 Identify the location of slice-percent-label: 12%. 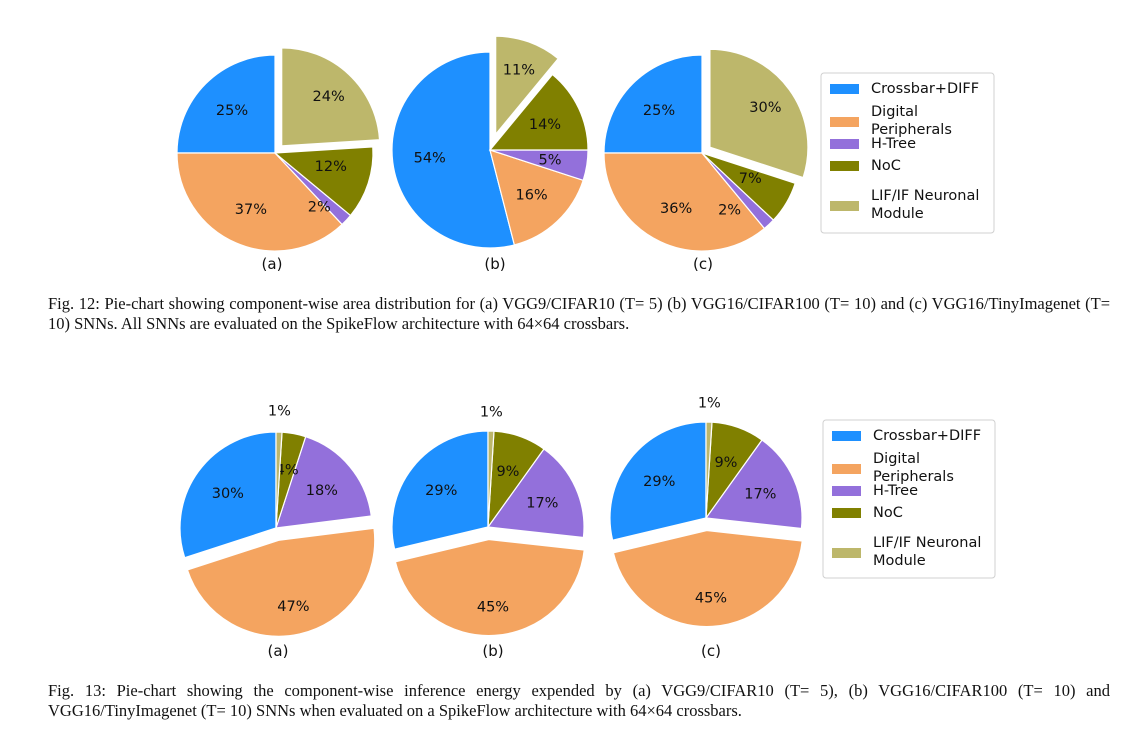
(331, 167).